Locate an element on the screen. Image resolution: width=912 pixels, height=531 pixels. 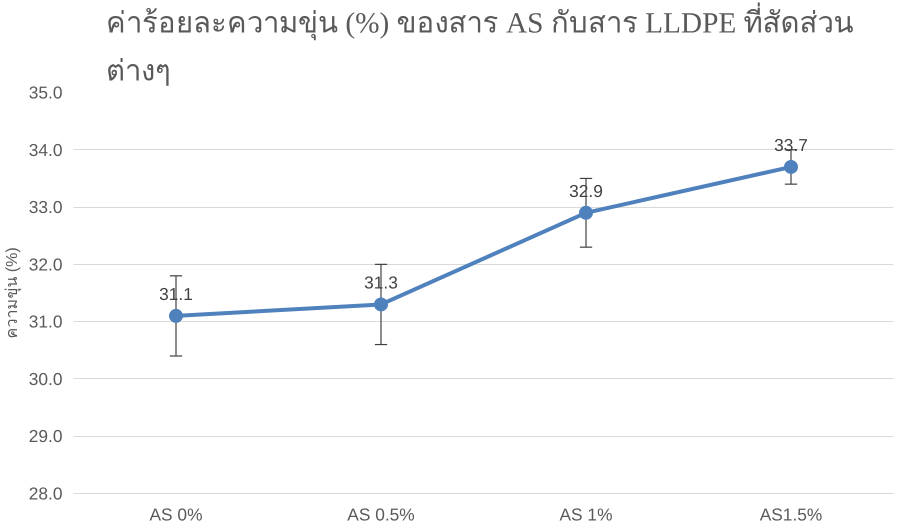
x-tick-label: AS 1% is located at coordinates (586, 514).